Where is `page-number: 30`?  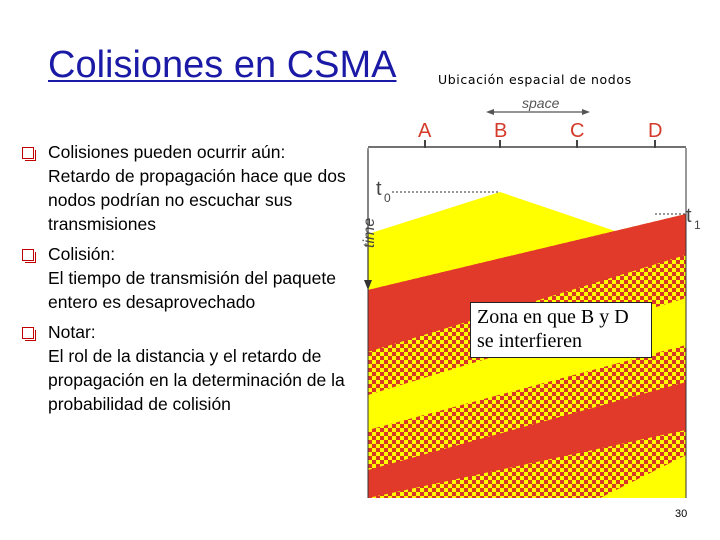
page-number: 30 is located at coordinates (681, 514).